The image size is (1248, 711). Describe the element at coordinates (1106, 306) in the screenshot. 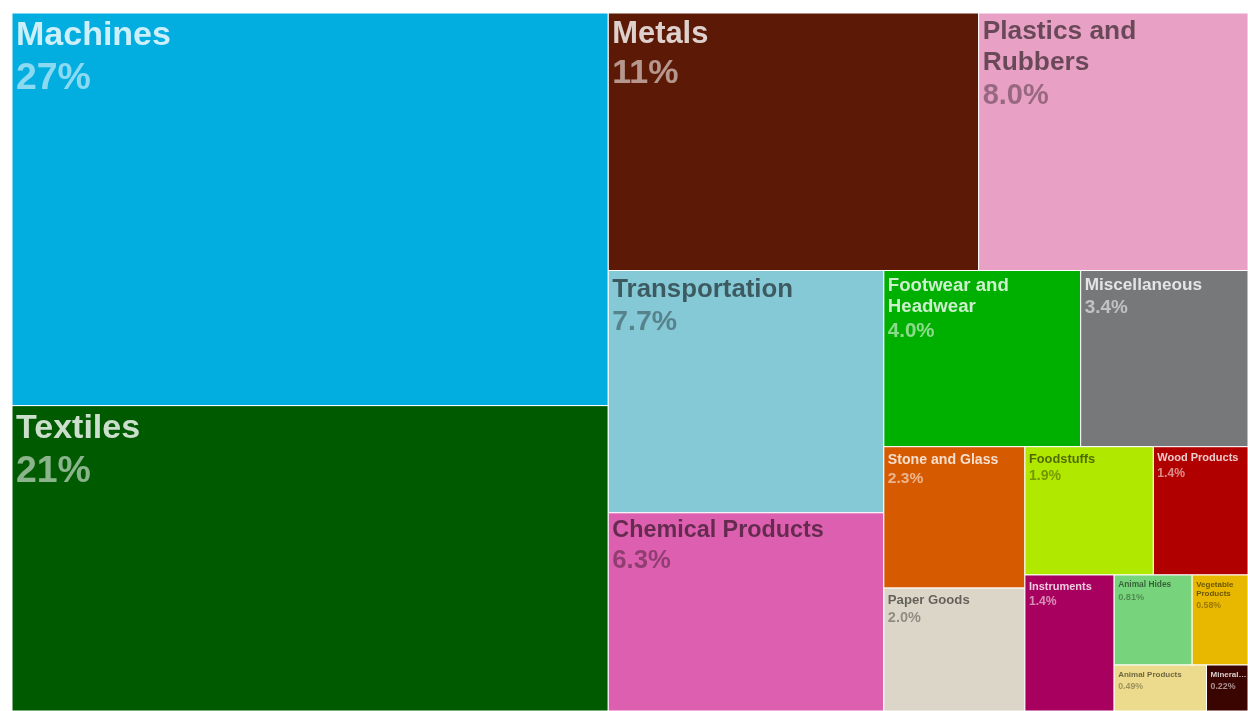

I see `data-label: 3.4%` at that location.